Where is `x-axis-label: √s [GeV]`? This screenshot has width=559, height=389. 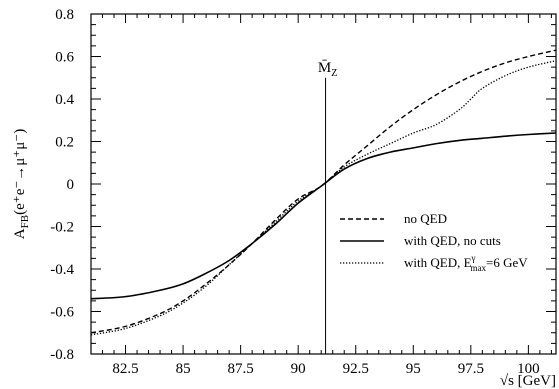 x-axis-label: √s [GeV] is located at coordinates (528, 381).